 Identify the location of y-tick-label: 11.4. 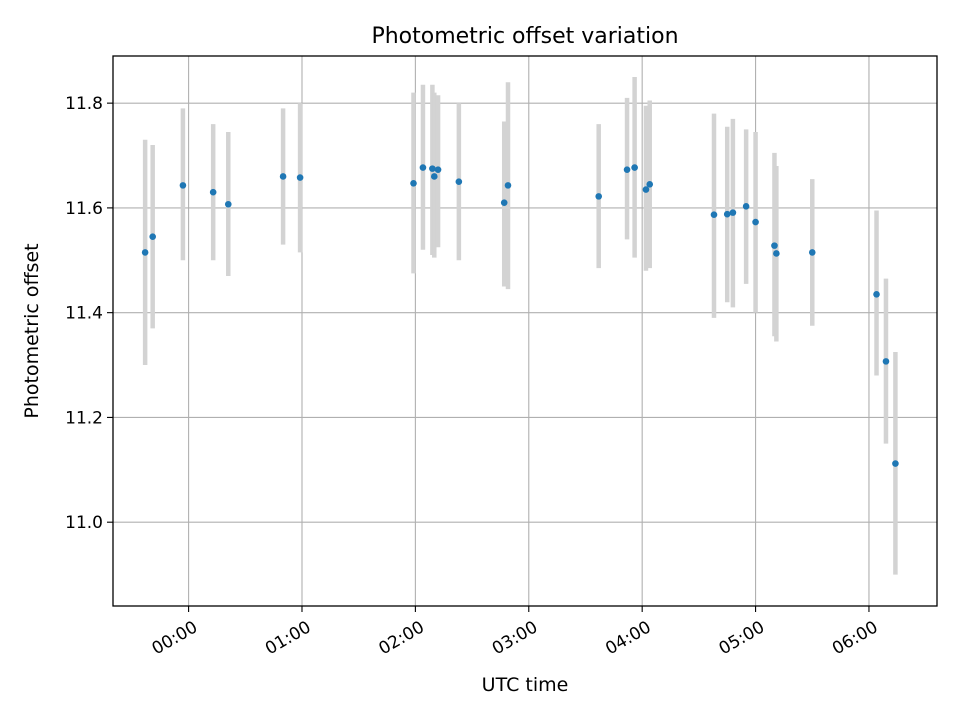
(84, 314).